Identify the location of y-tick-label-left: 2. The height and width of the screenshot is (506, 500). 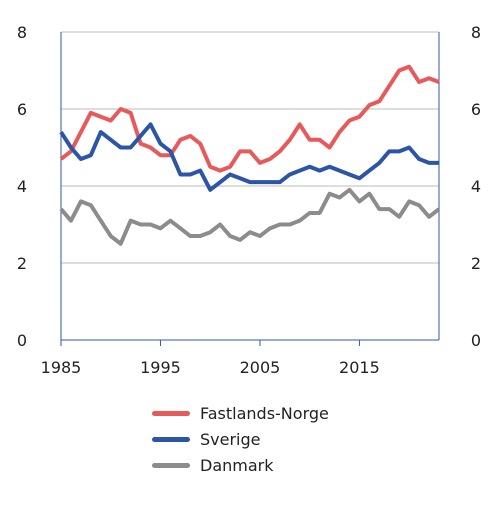
(22, 263).